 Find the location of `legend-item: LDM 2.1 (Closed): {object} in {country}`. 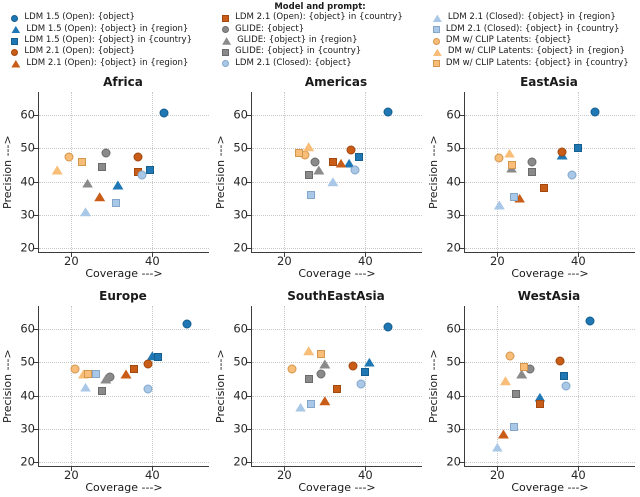

legend-item: LDM 2.1 (Closed): {object} in {country} is located at coordinates (530, 29).